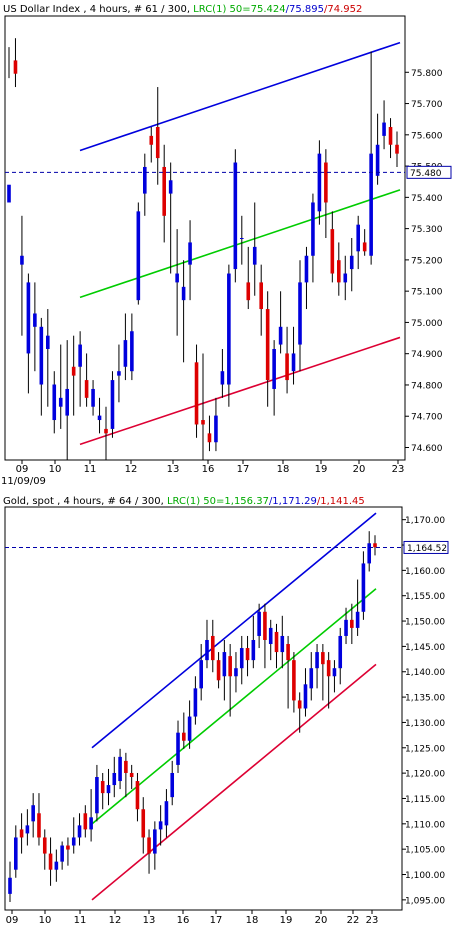 Image resolution: width=455 pixels, height=927 pixels. Describe the element at coordinates (240, 244) in the screenshot. I see `regression-mid-line` at that location.